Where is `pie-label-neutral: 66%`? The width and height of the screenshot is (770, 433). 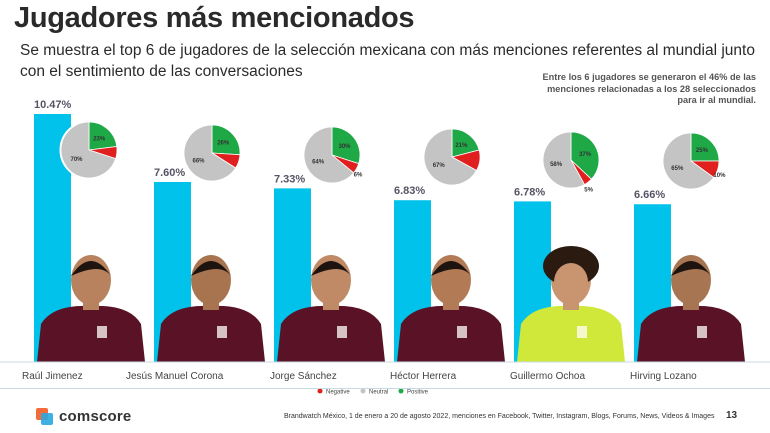 pie-label-neutral: 66% is located at coordinates (198, 161).